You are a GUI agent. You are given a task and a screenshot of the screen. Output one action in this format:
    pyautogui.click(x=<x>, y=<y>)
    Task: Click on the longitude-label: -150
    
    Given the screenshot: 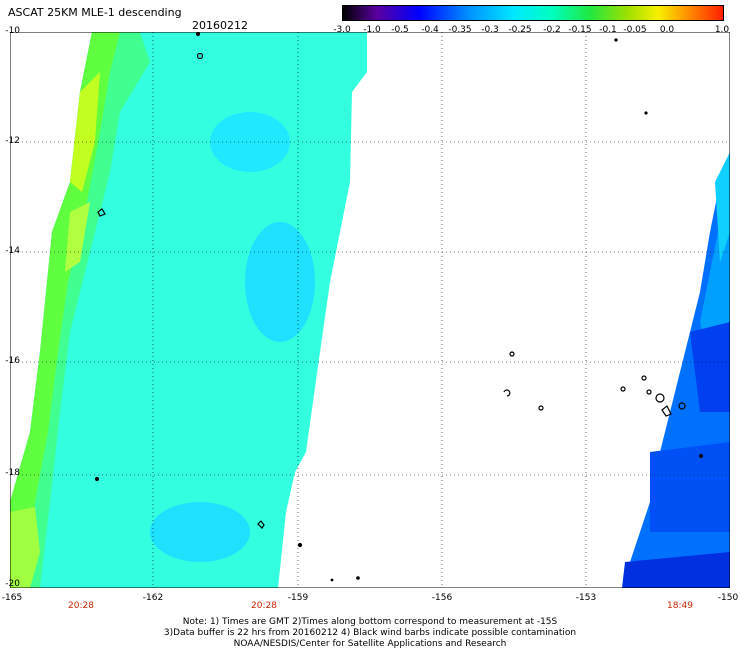 What is the action you would take?
    pyautogui.click(x=728, y=598)
    